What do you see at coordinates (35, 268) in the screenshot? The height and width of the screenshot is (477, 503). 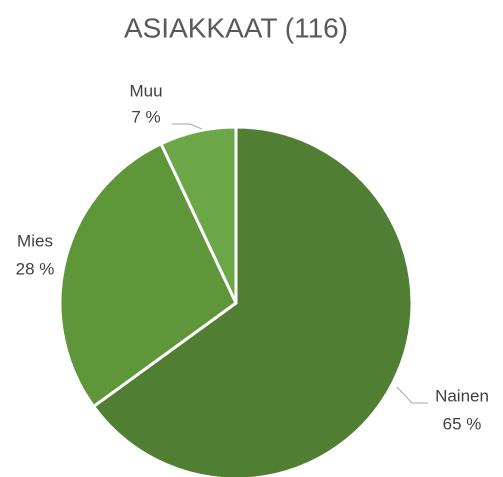 I see `value-label: 28 %` at bounding box center [35, 268].